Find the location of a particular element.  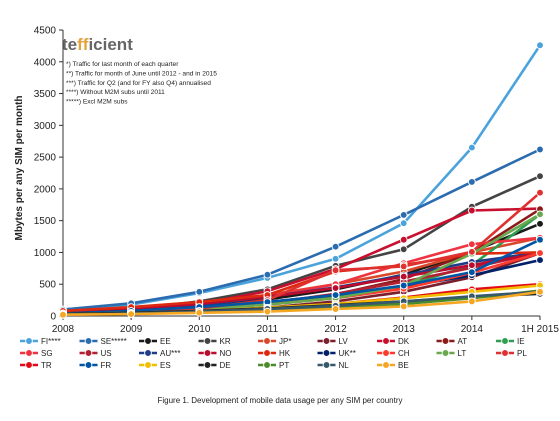

x-tick-label: 2012 is located at coordinates (335, 329).